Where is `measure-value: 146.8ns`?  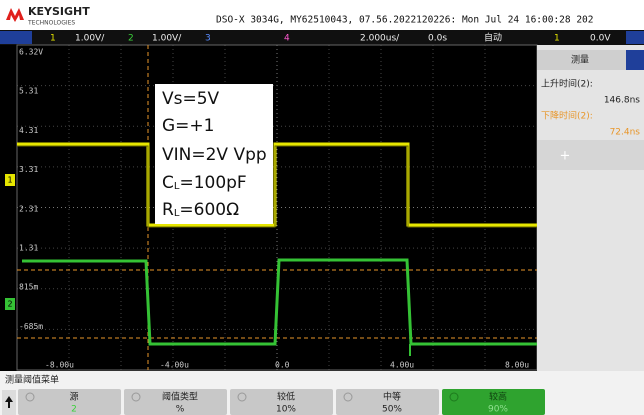
measure-value: 146.8ns is located at coordinates (622, 101).